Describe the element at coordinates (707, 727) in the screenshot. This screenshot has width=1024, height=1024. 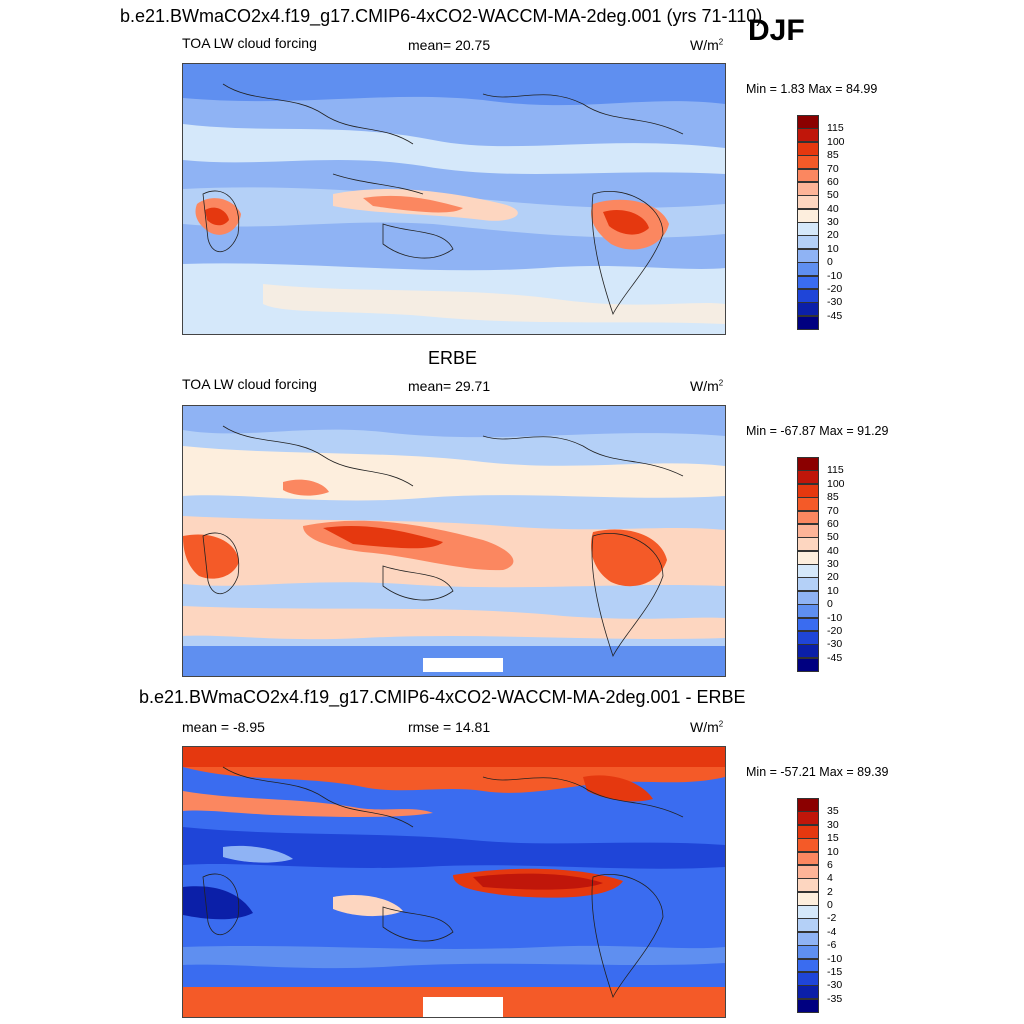
I see `panel3-units: W/m2` at that location.